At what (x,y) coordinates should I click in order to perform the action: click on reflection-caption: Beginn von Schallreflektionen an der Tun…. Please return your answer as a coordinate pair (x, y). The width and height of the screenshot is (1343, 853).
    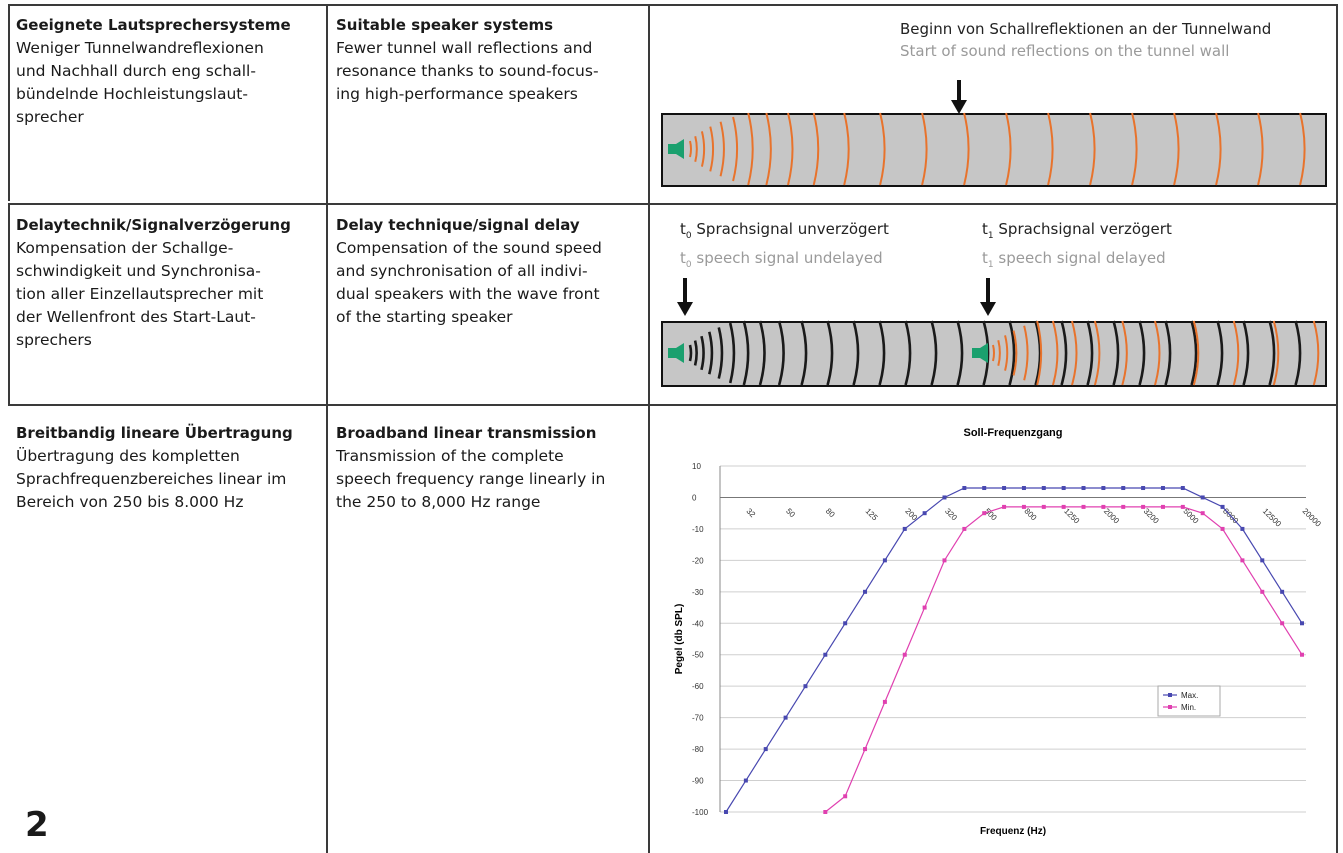
    Looking at the image, I should click on (1085, 40).